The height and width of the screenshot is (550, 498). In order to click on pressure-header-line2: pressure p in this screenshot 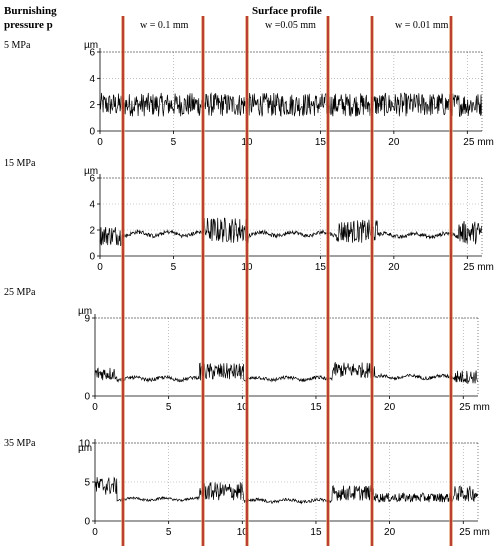, I will do `click(28, 25)`.